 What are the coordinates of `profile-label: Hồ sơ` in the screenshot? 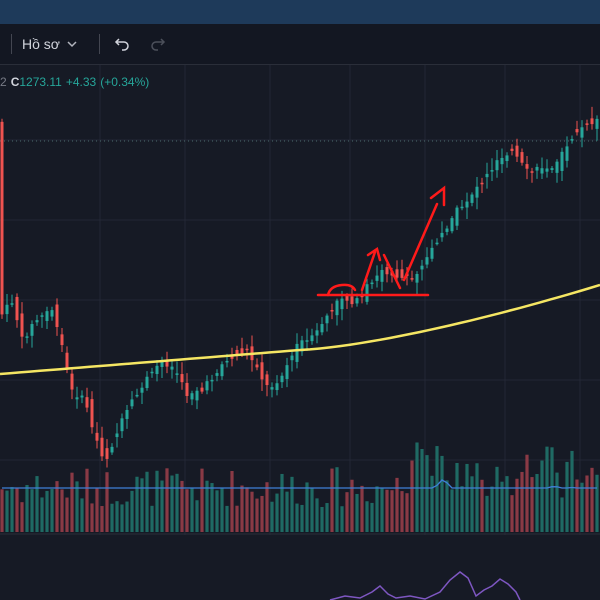 It's located at (41, 44).